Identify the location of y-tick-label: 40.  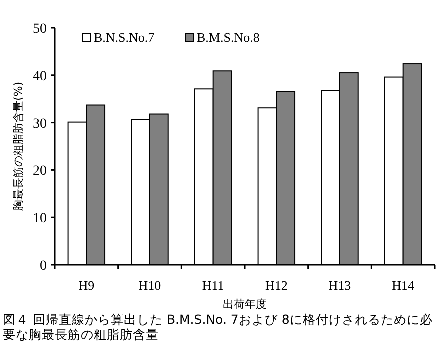
(40, 76).